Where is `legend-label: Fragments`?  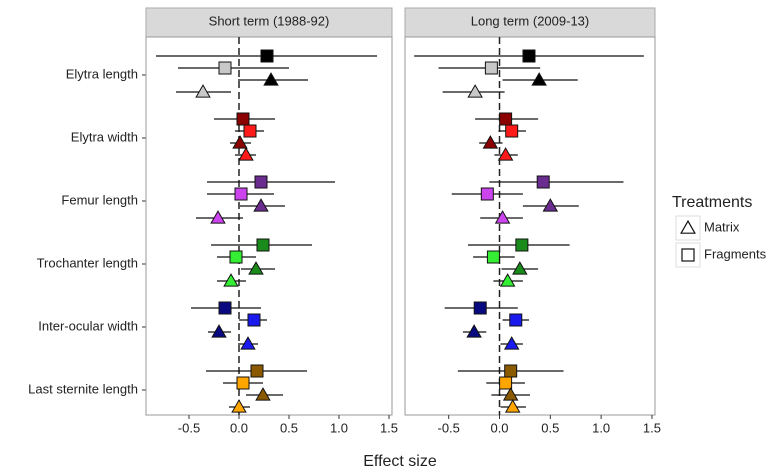
legend-label: Fragments is located at coordinates (735, 253).